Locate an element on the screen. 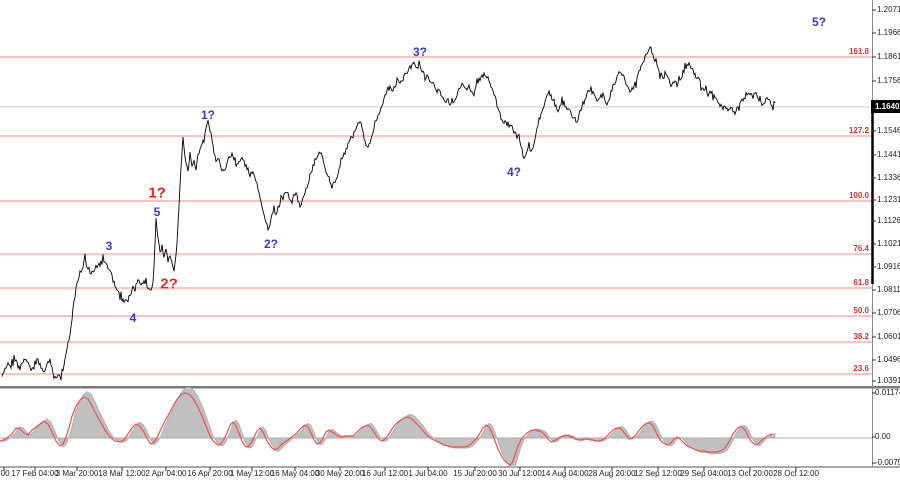 The image size is (900, 485). current-price-tag: 1.1640 is located at coordinates (885, 106).